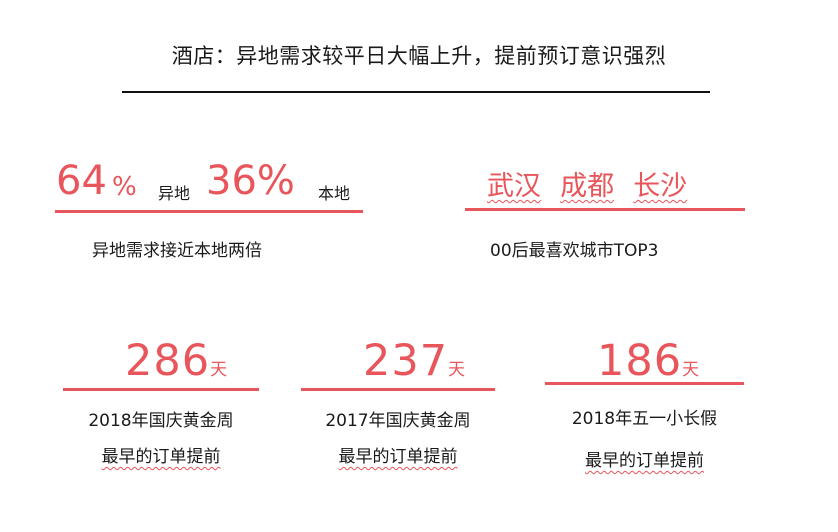  What do you see at coordinates (605, 209) in the screenshot?
I see `cities-underline` at bounding box center [605, 209].